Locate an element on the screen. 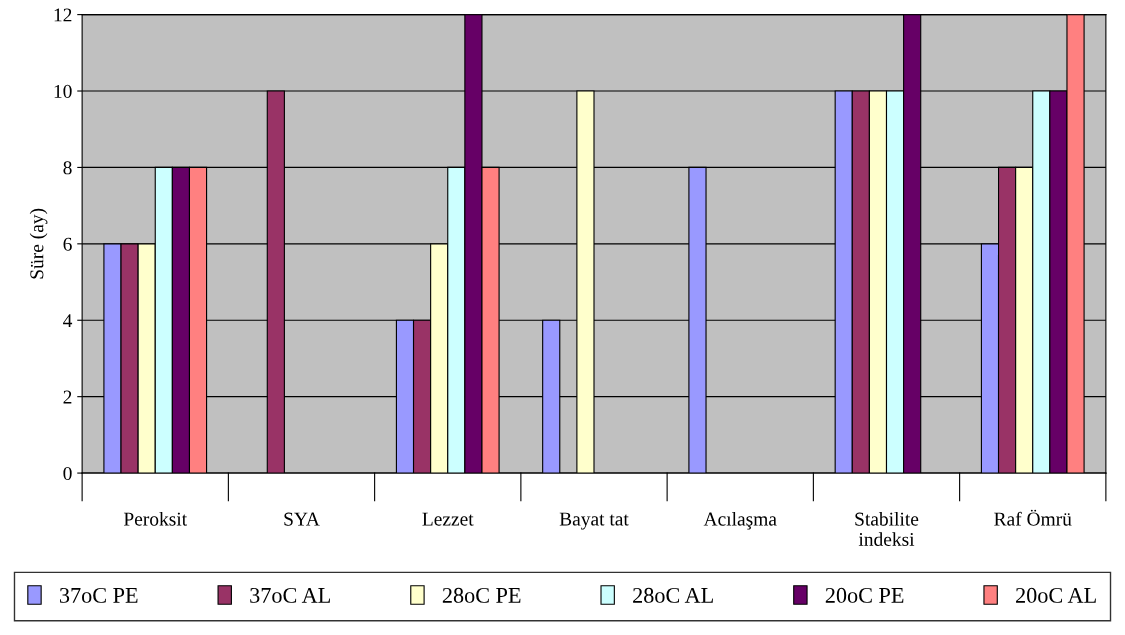  x-tick-label: Acılaşma is located at coordinates (740, 520).